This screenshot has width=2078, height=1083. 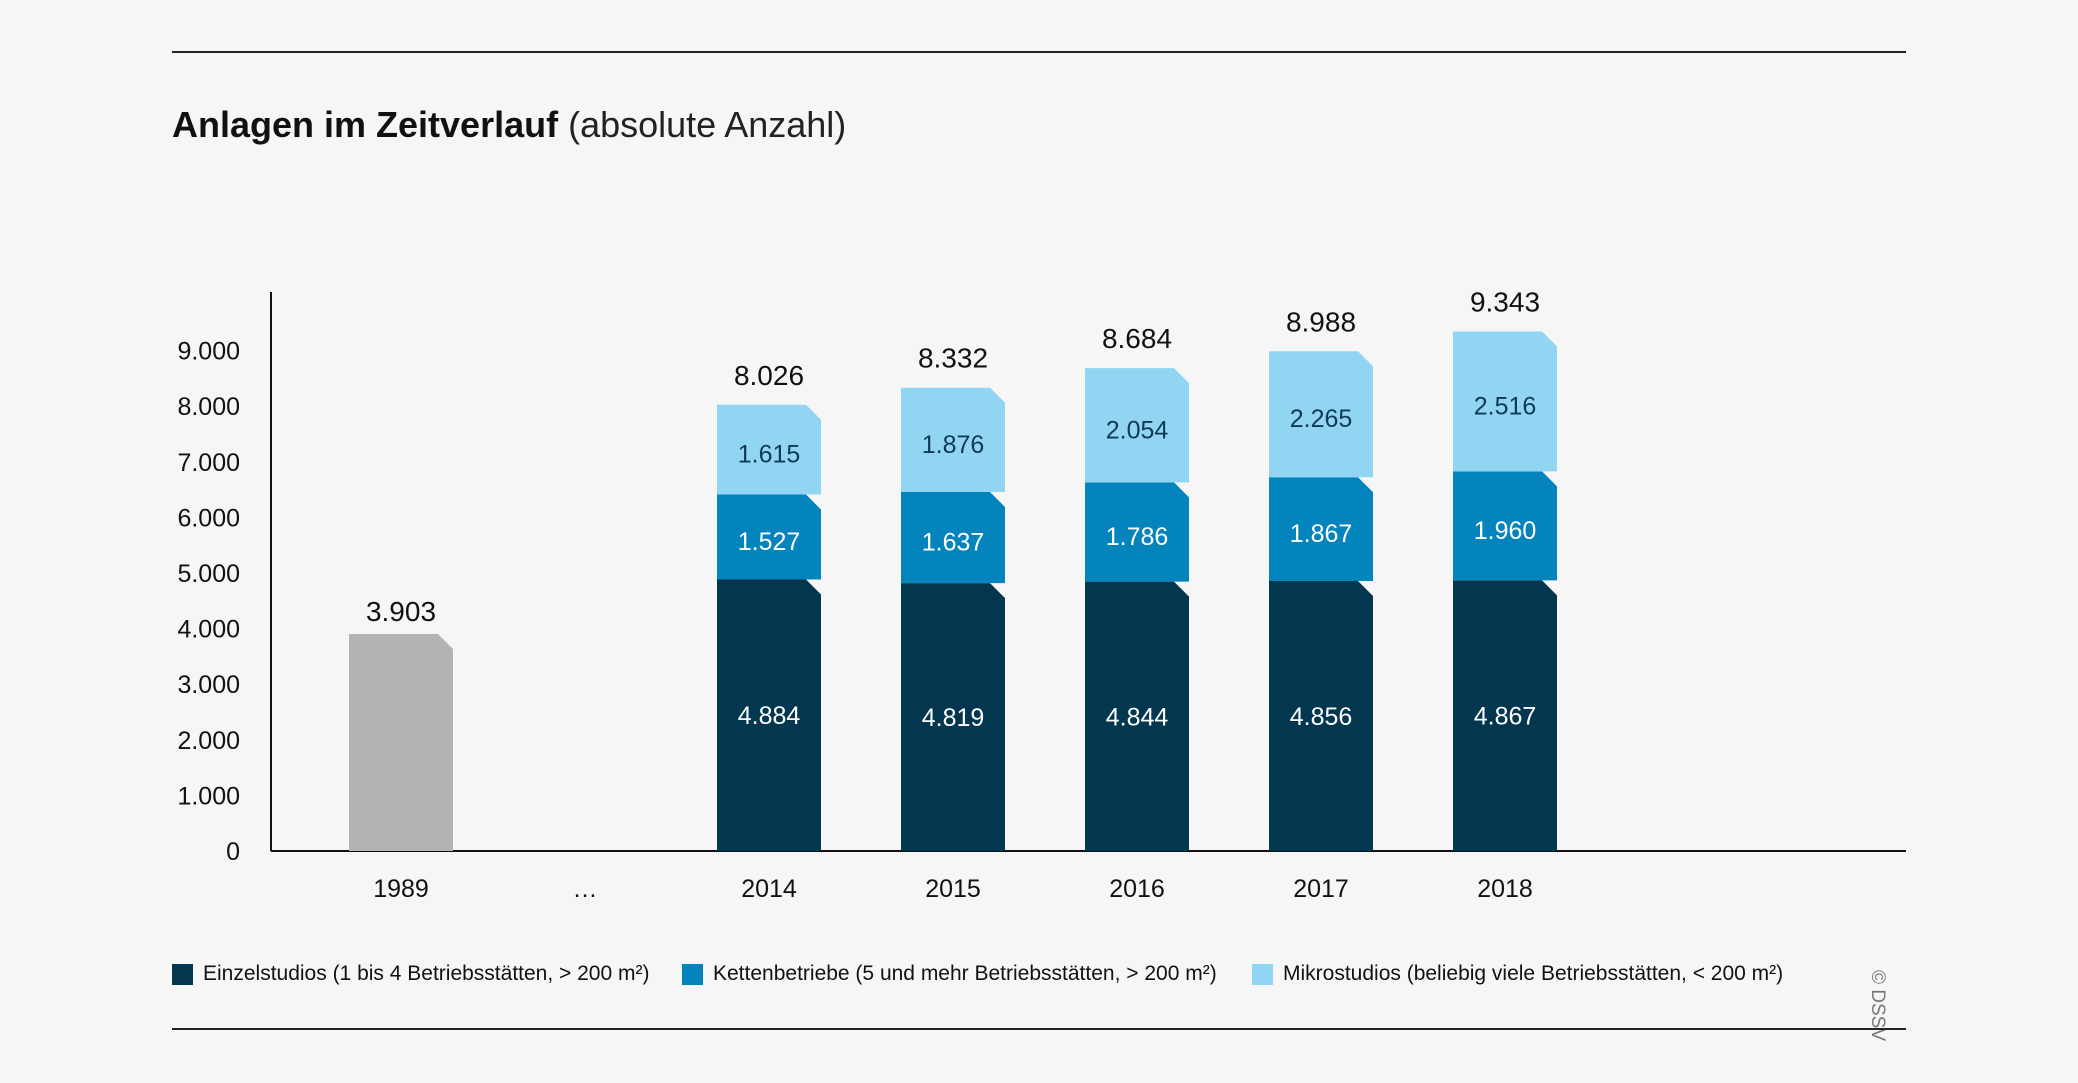 What do you see at coordinates (953, 445) in the screenshot?
I see `bar-segment-label: 1.876` at bounding box center [953, 445].